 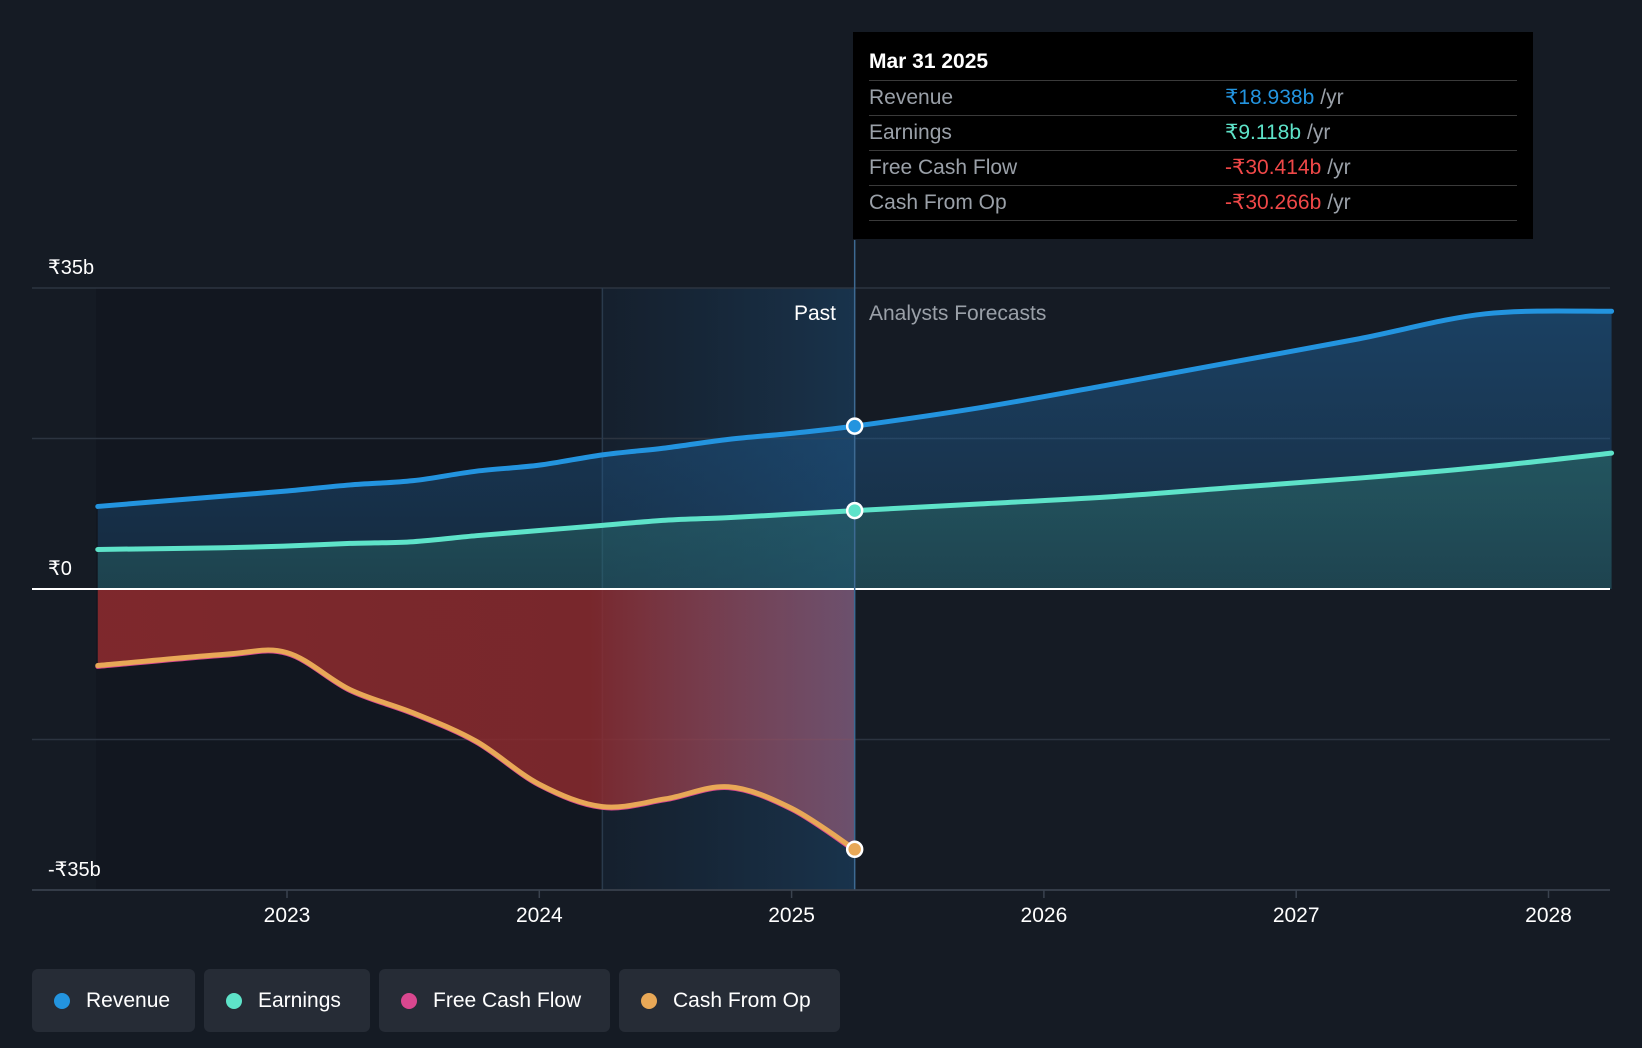 I want to click on legend-item-revenue: Revenue, so click(x=113, y=1000).